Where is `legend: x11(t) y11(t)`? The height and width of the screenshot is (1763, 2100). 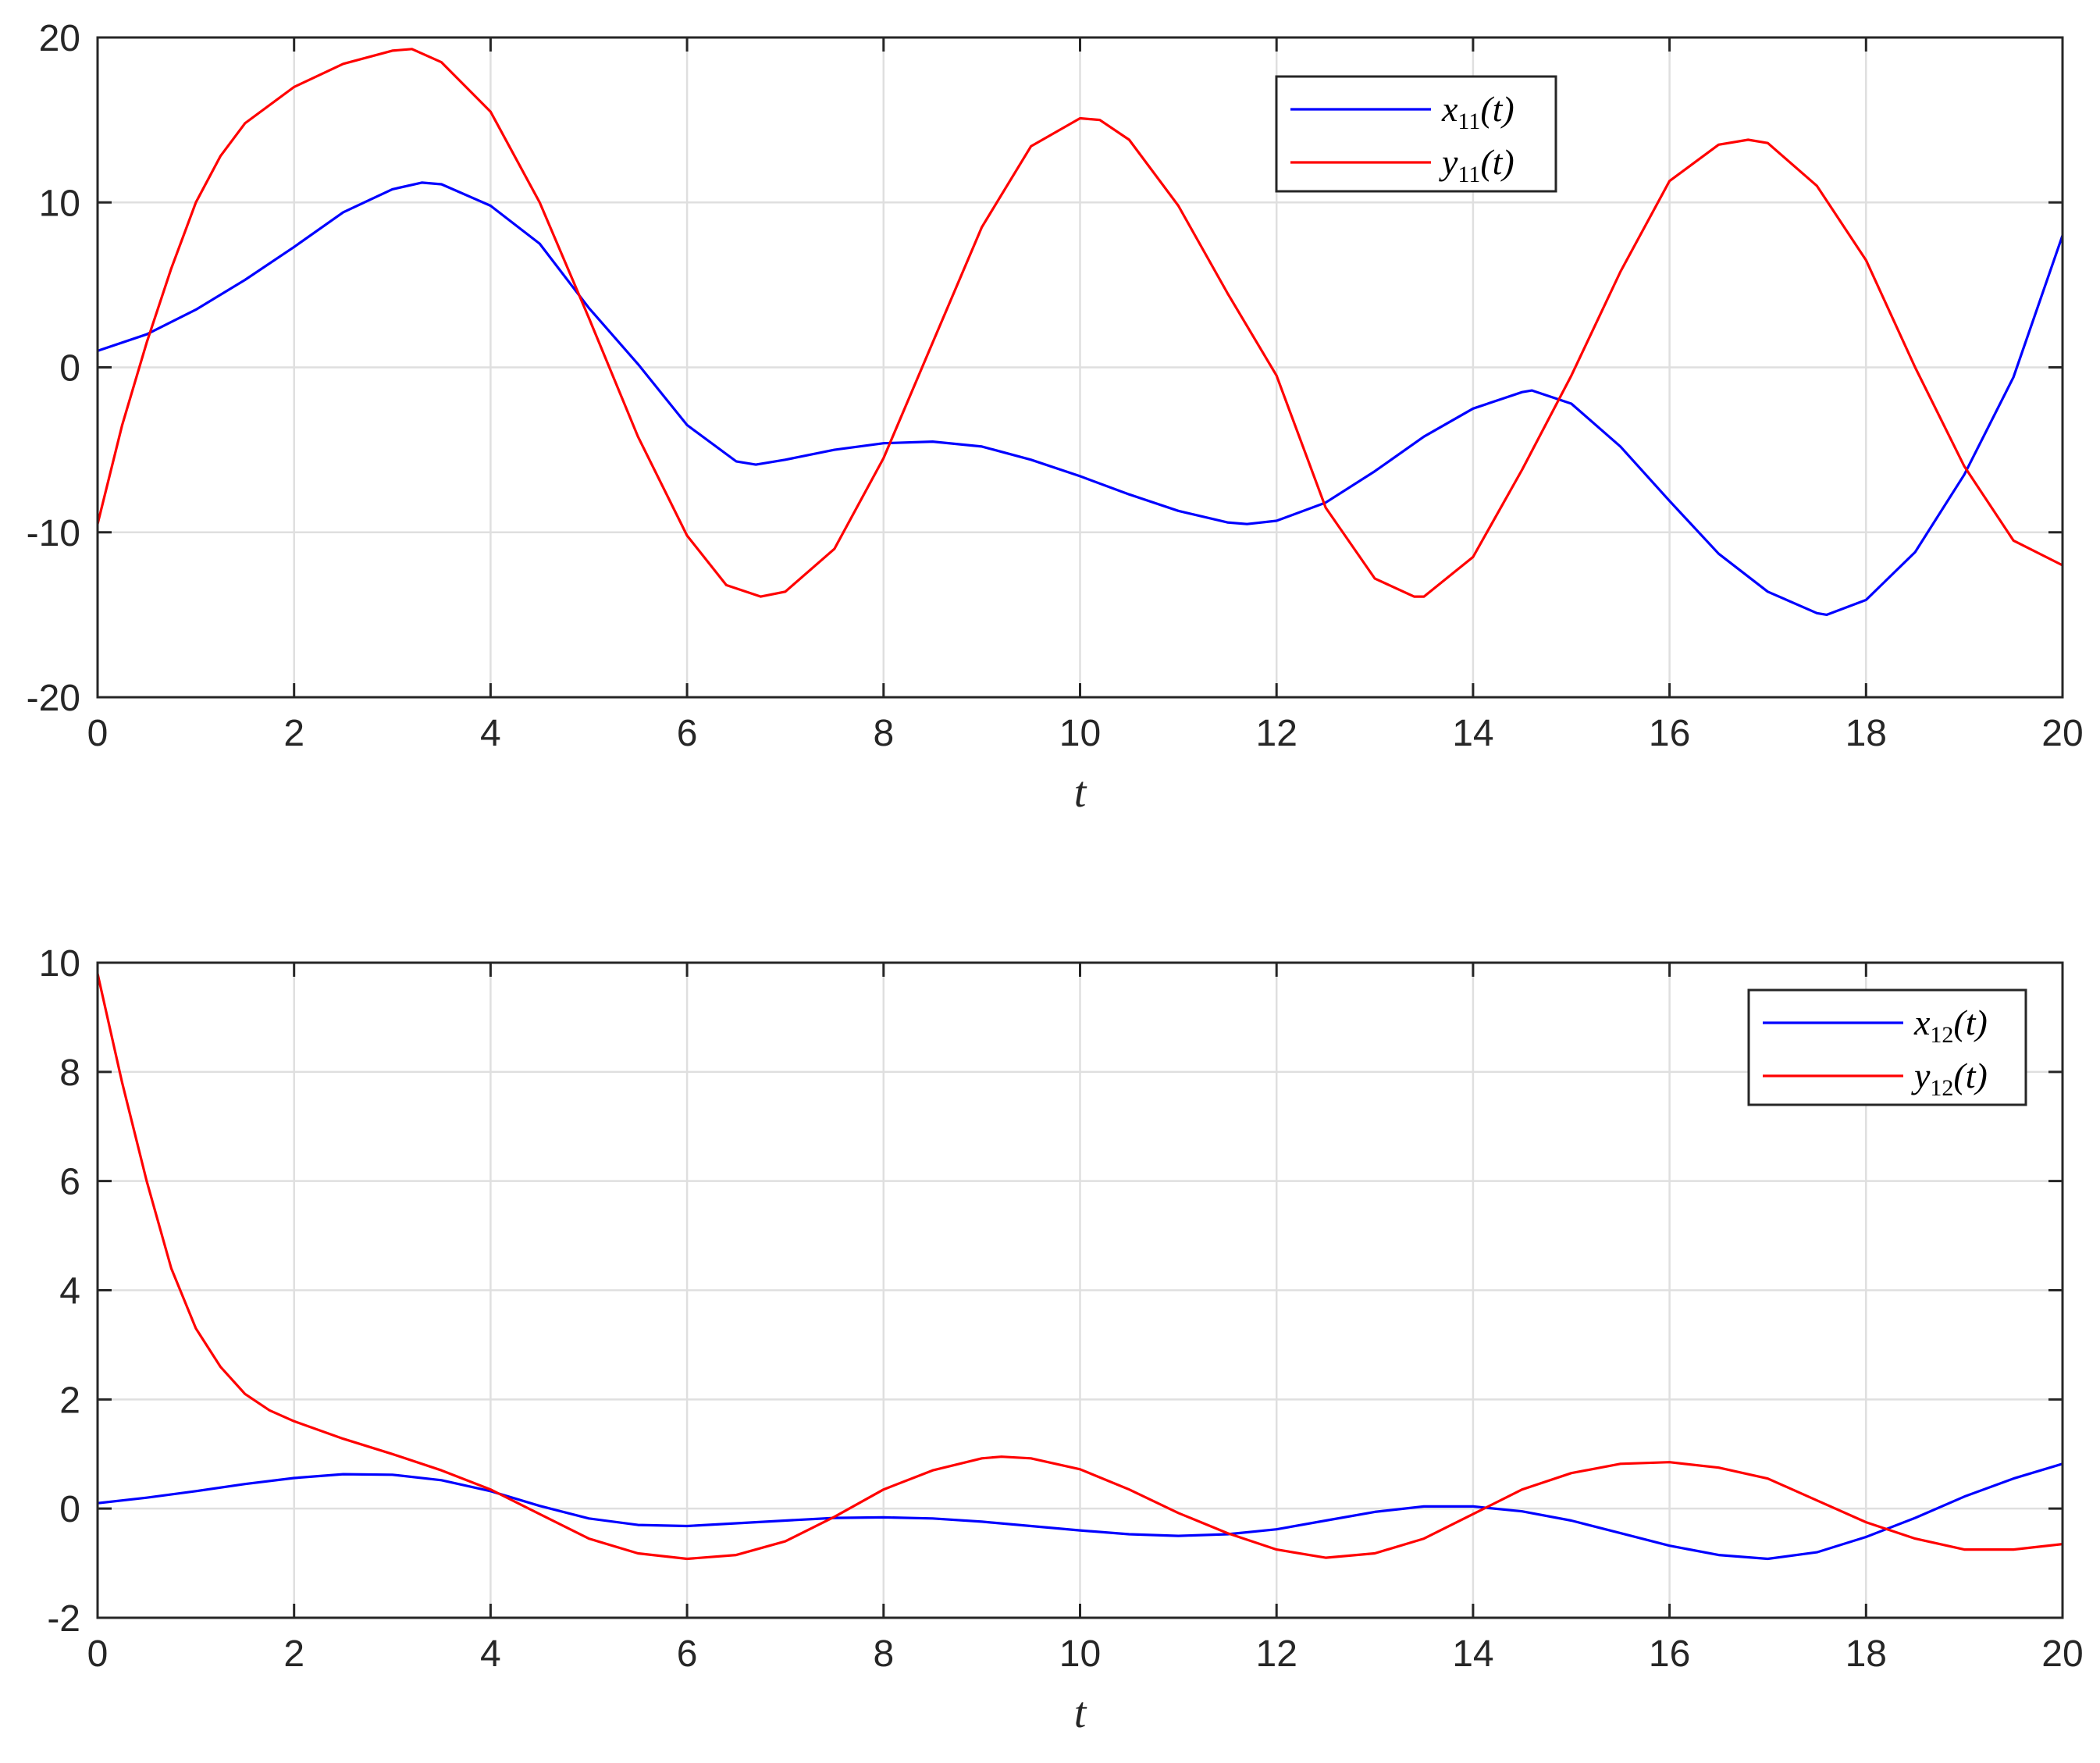
legend: x11(t) y11(t) is located at coordinates (1416, 134).